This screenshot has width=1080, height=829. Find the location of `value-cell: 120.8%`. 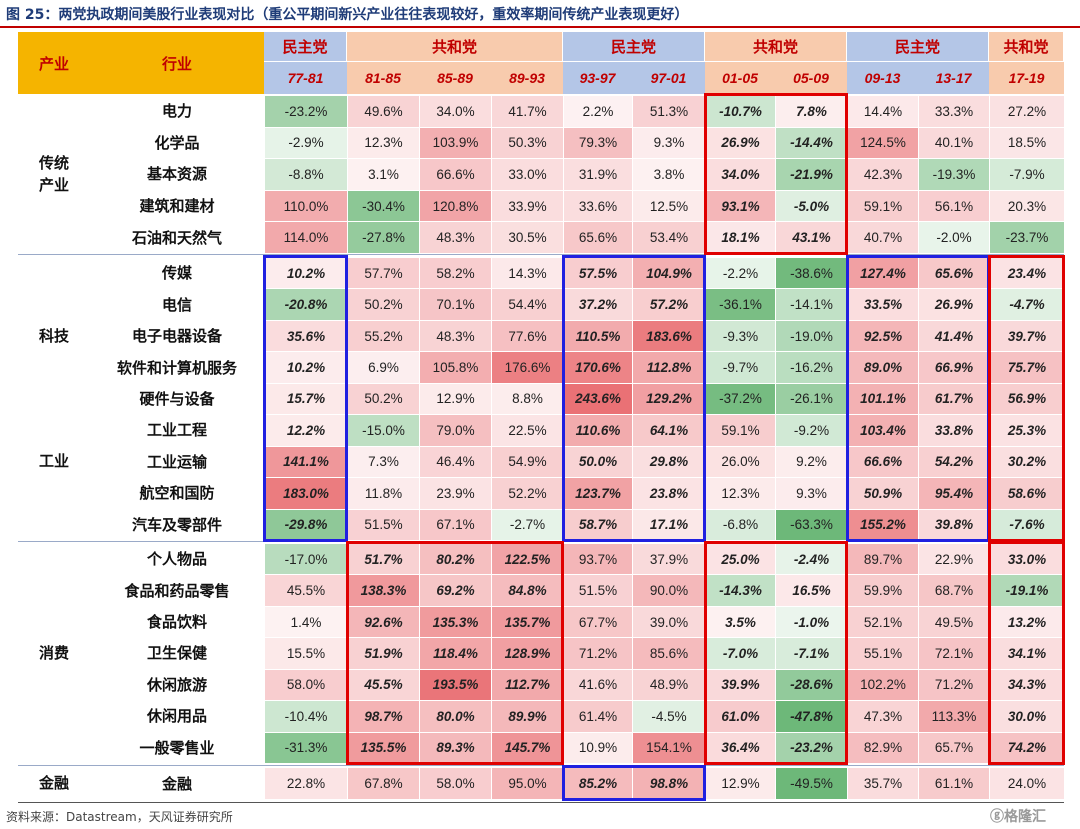

value-cell: 120.8% is located at coordinates (455, 206).